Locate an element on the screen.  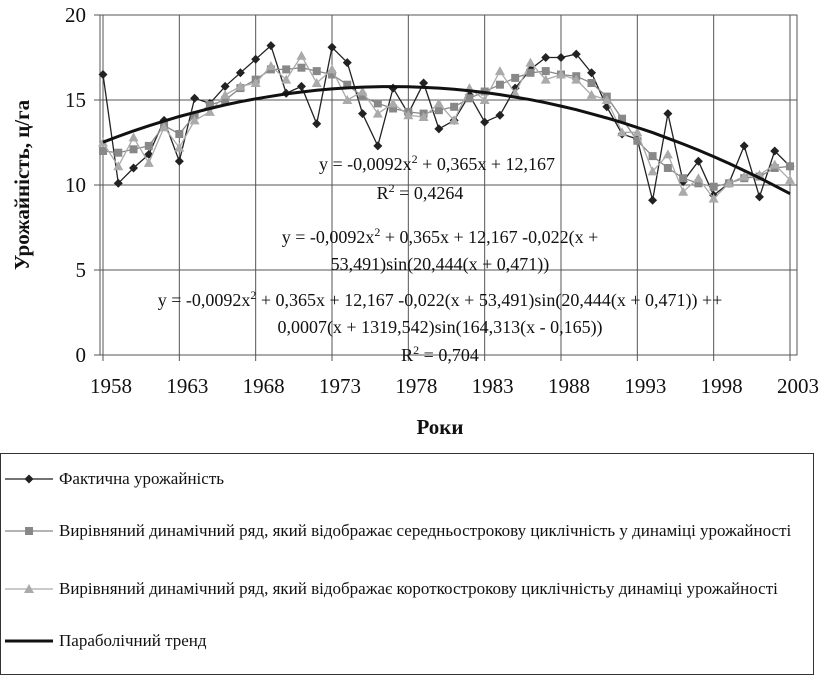
annotation-part: + 0,365x + 12,167 is located at coordinates (486, 164).